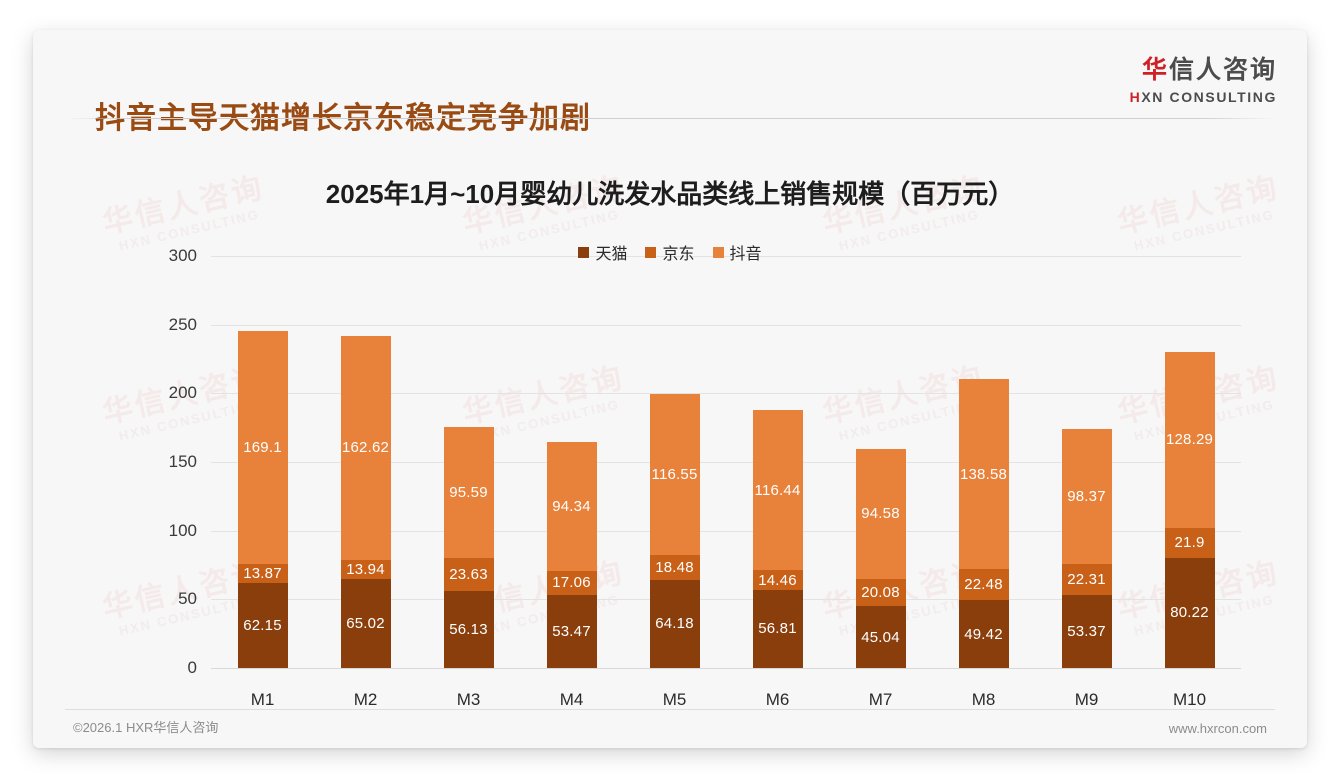 This screenshot has width=1340, height=780. Describe the element at coordinates (468, 574) in the screenshot. I see `bar-segment-京东-M3: 23.63` at that location.